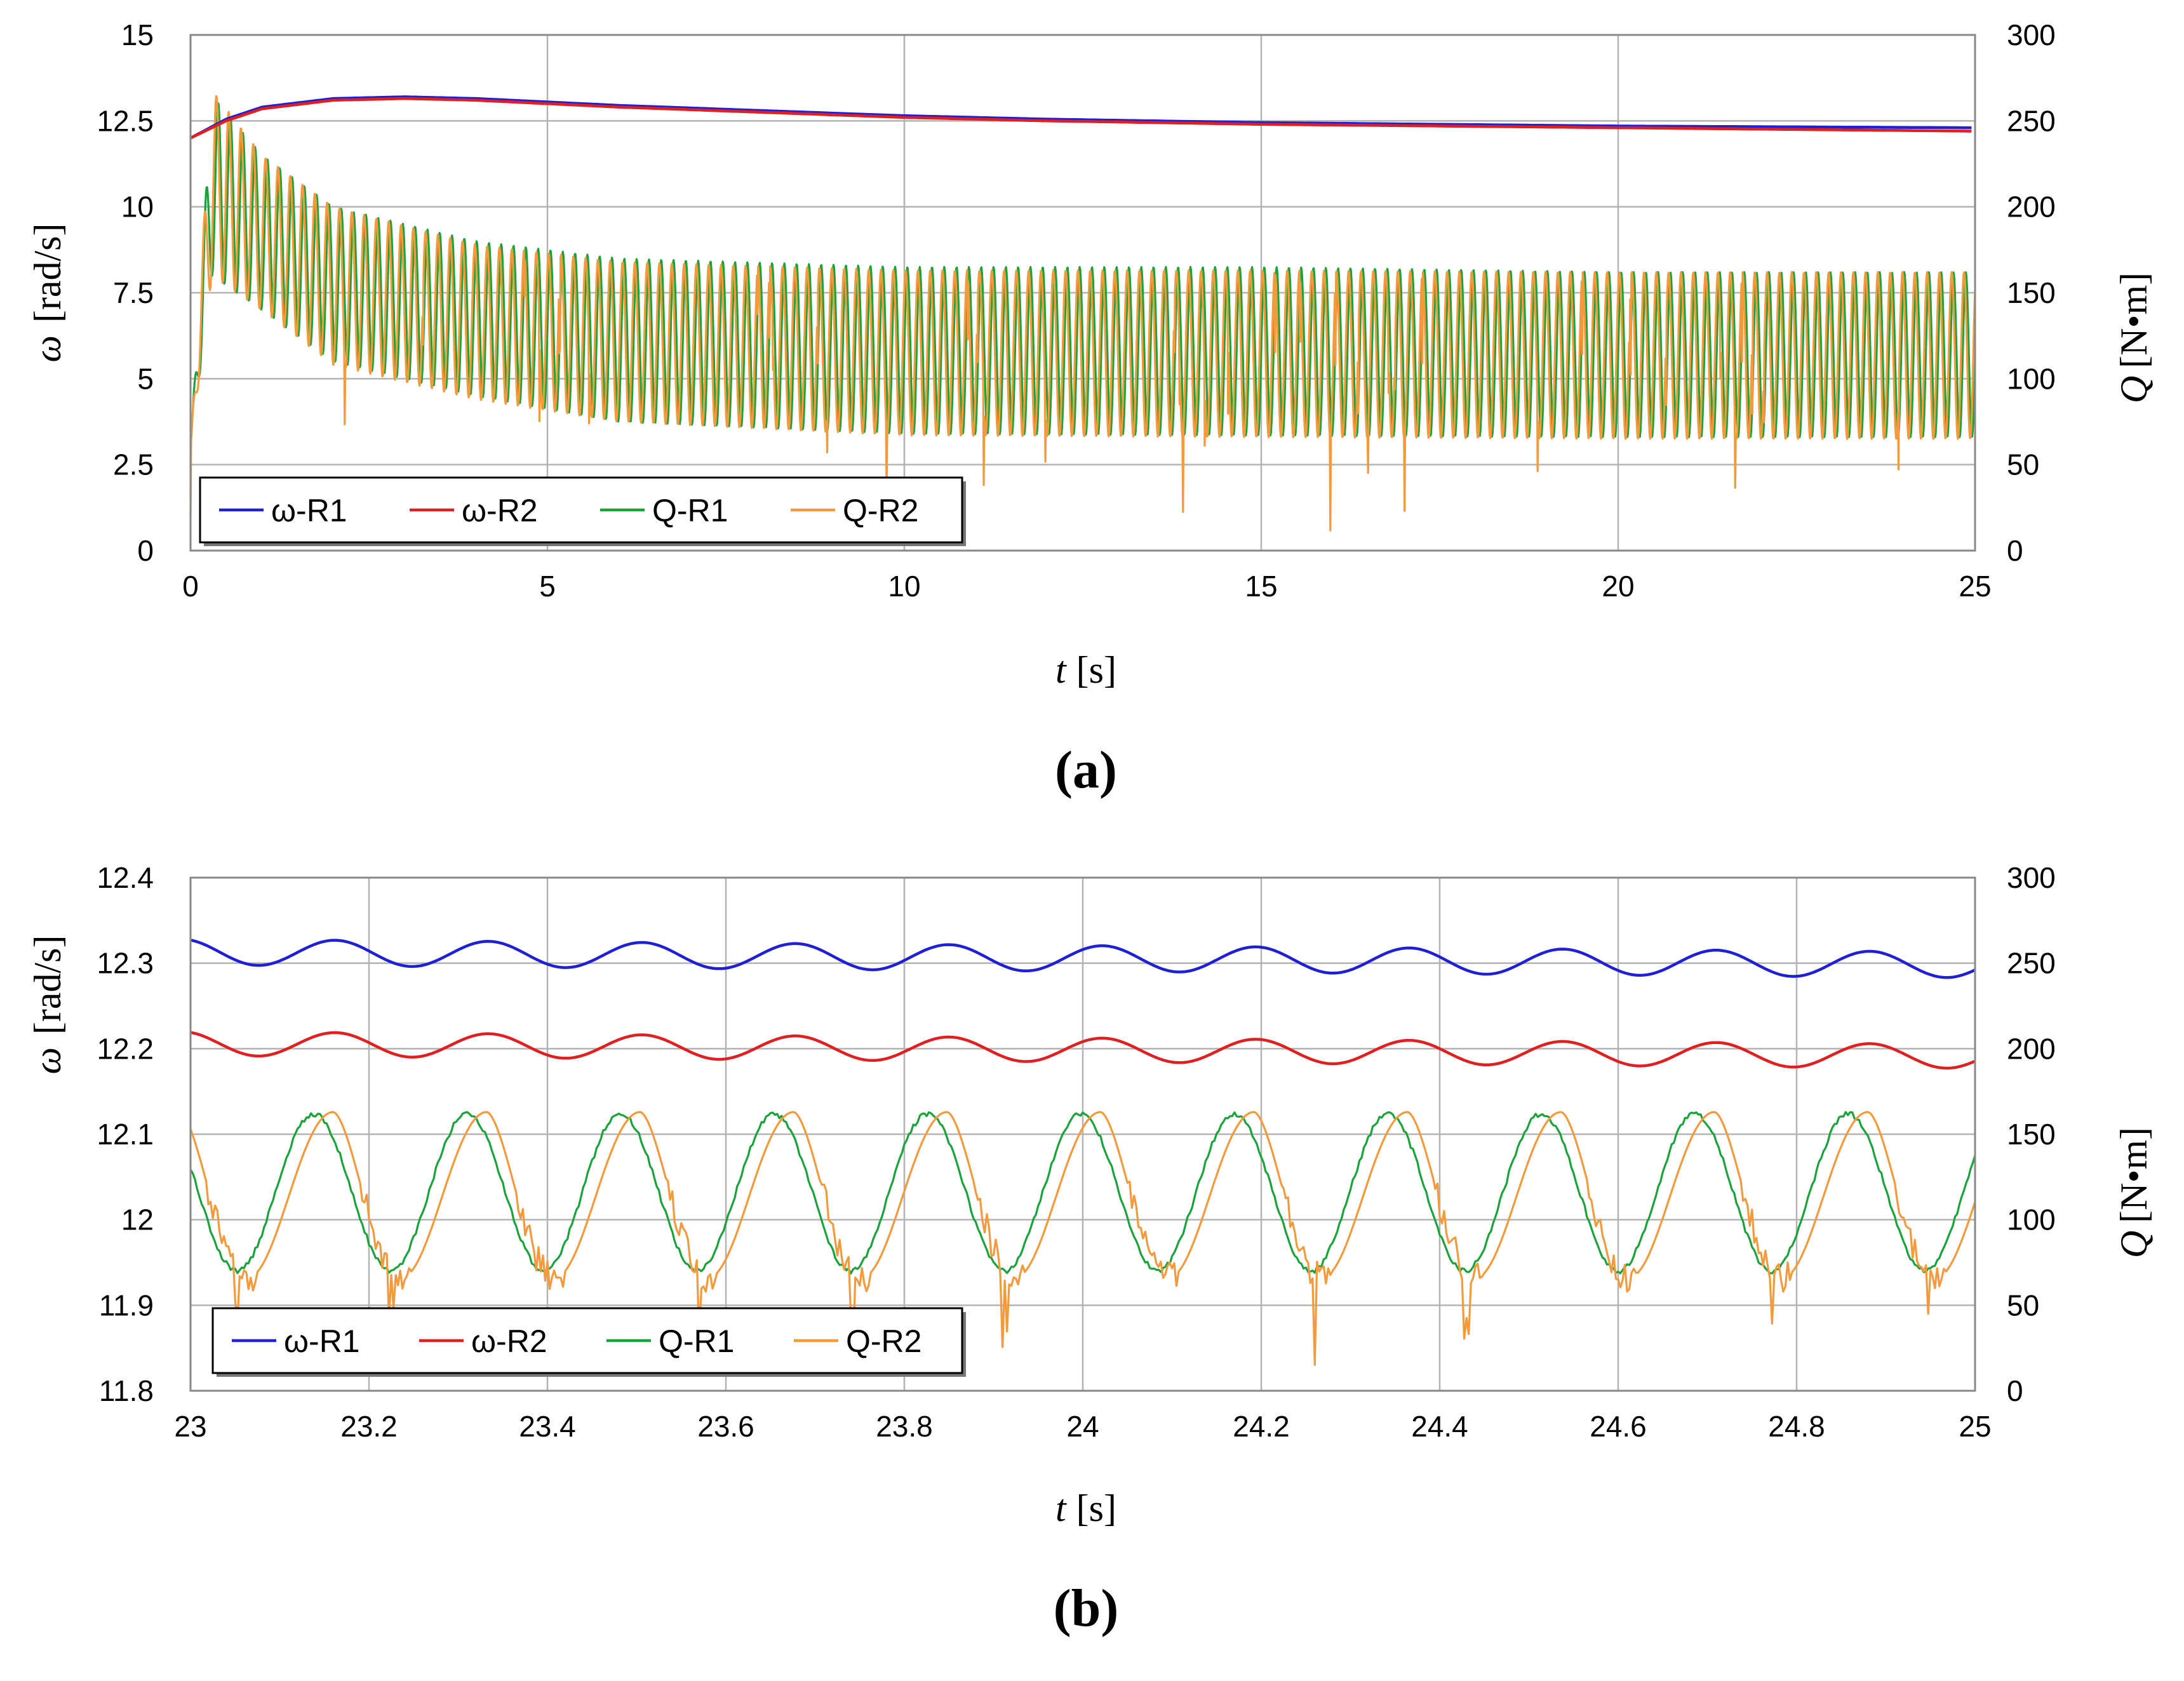 The width and height of the screenshot is (2184, 1681). What do you see at coordinates (133, 292) in the screenshot?
I see `y-left-tick-label: 7.5` at bounding box center [133, 292].